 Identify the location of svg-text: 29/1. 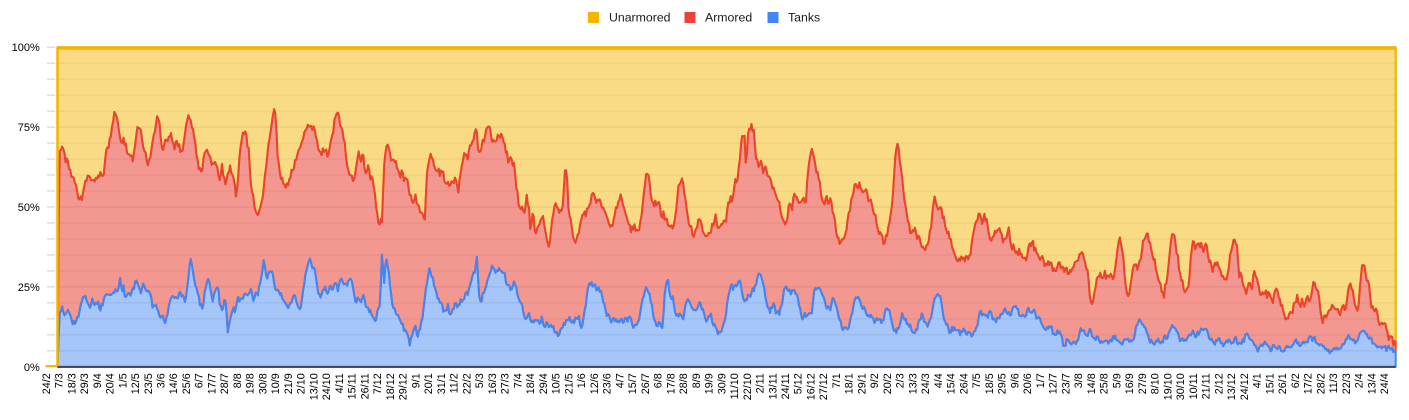
(863, 383).